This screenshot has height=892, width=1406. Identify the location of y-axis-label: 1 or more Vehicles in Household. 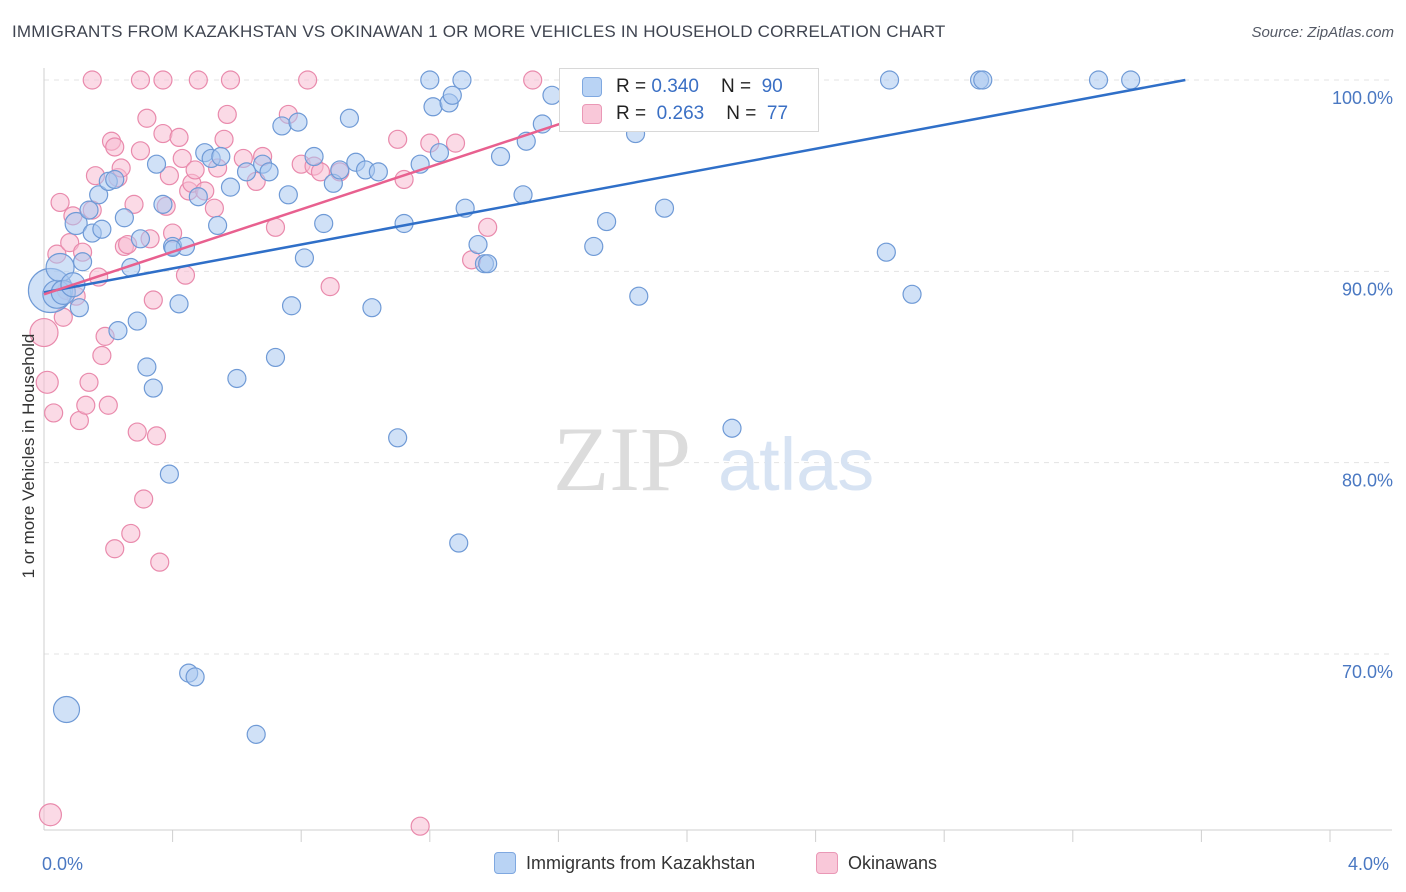
(28, 456).